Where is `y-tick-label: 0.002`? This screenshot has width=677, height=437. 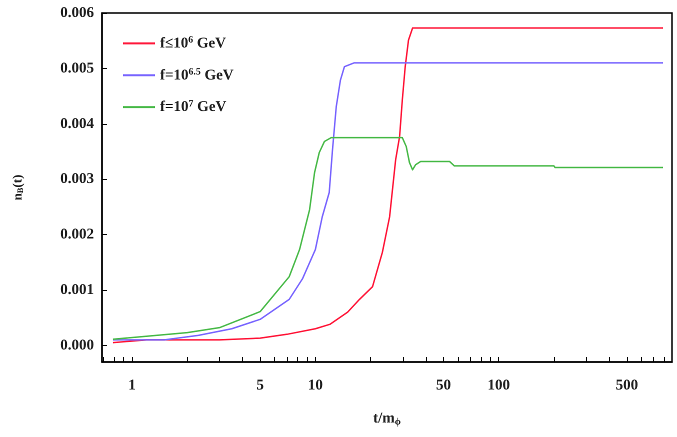 y-tick-label: 0.002 is located at coordinates (77, 234).